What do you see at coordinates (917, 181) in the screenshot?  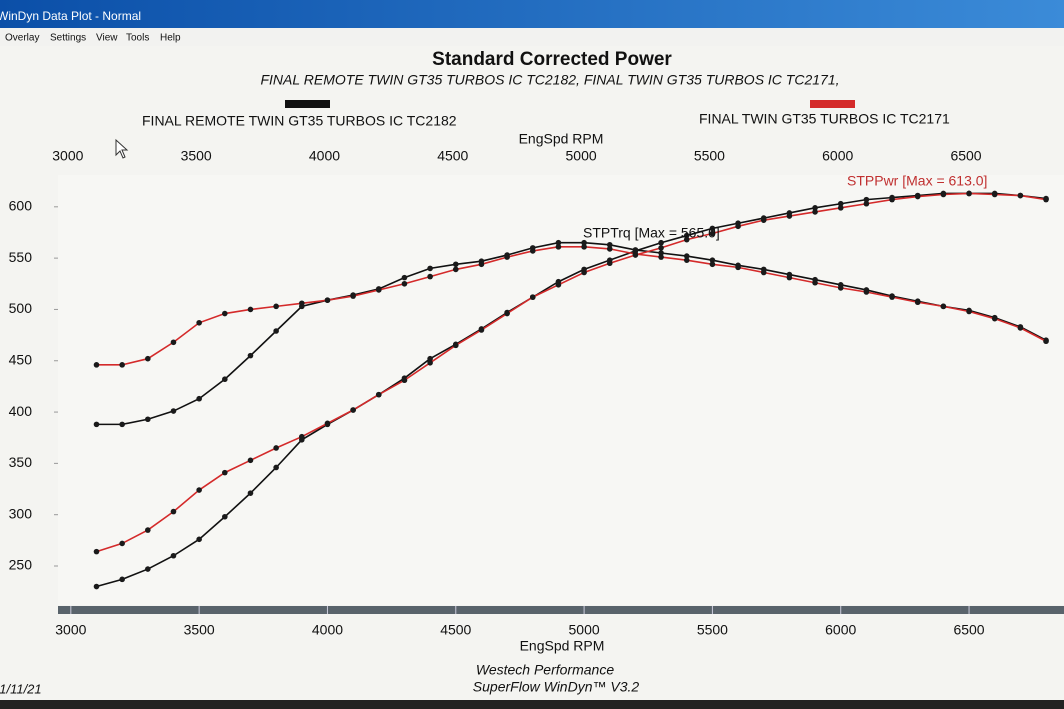 I see `annotation: STPPwr [Max = 613.0]` at bounding box center [917, 181].